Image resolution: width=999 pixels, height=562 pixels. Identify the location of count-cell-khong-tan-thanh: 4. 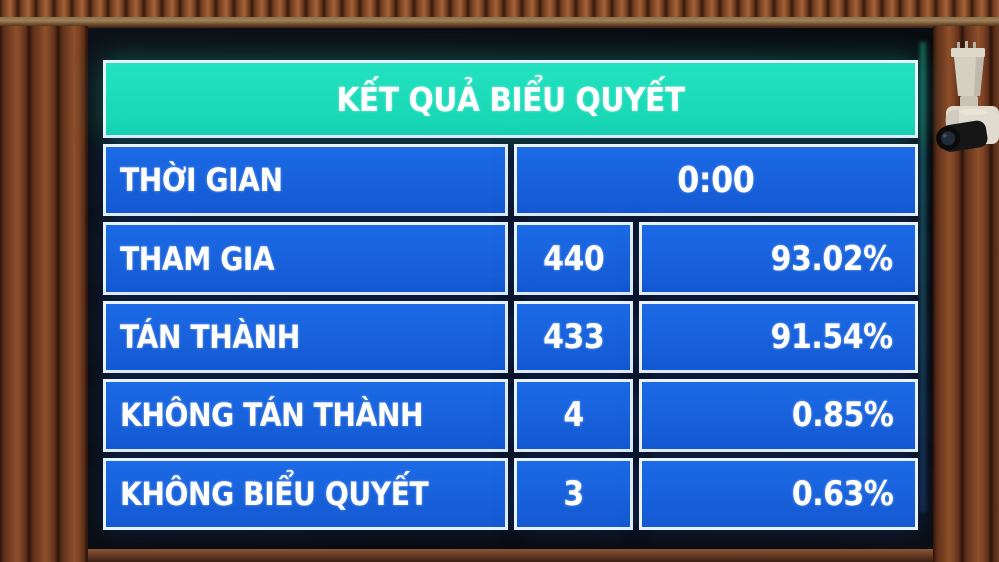
(573, 415).